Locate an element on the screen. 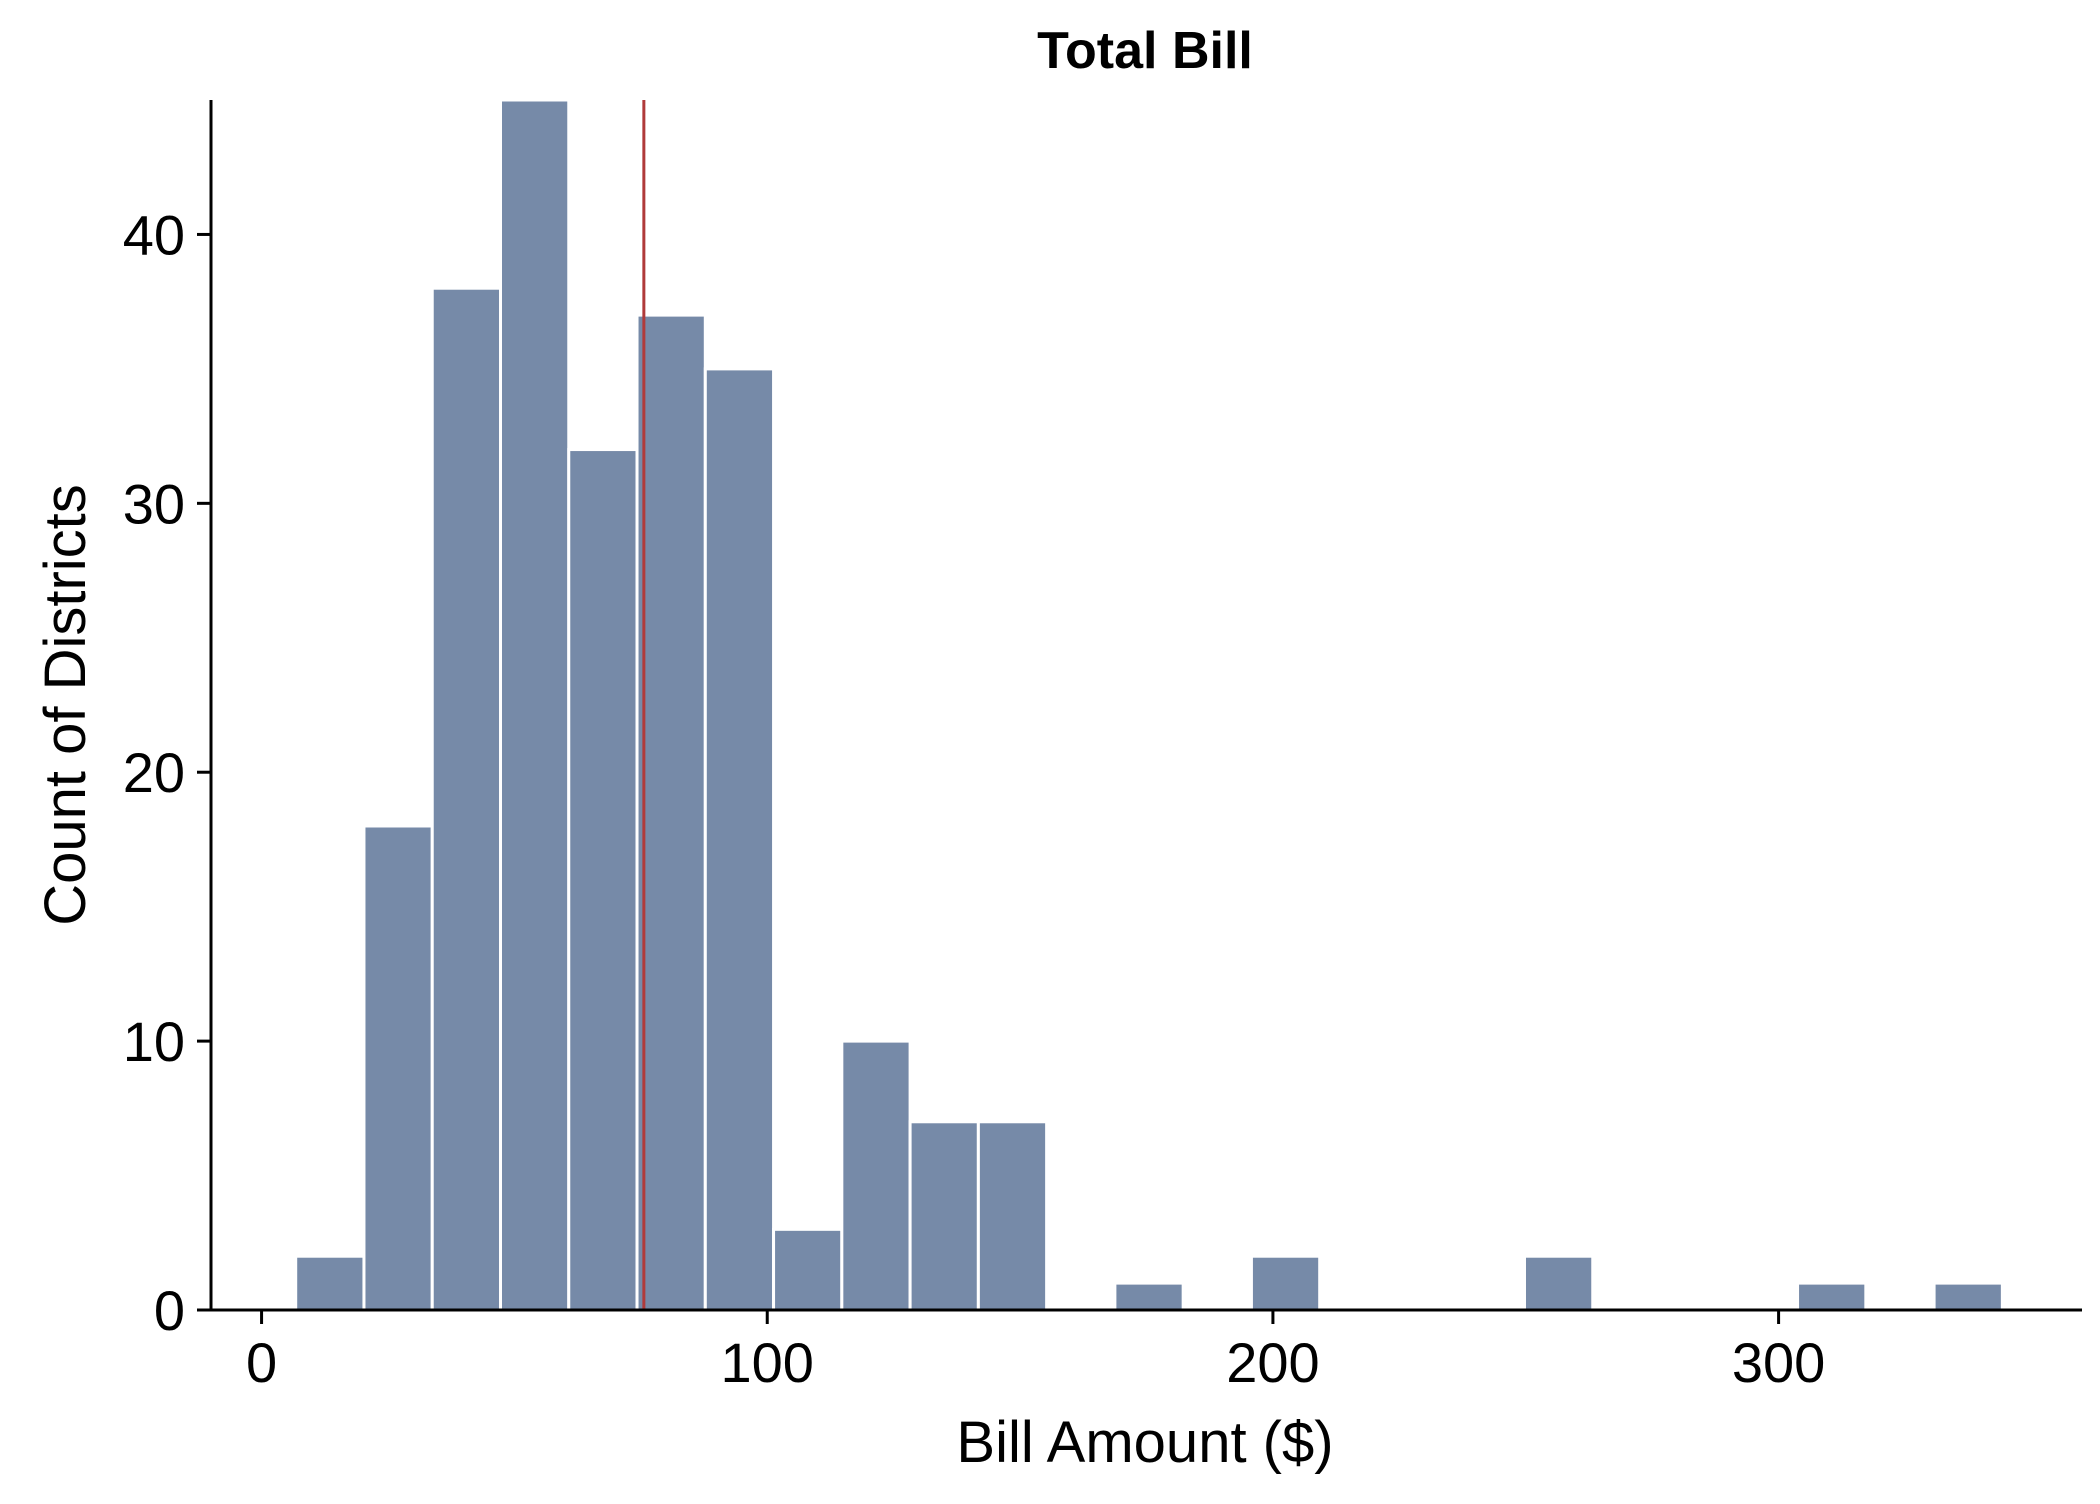 This screenshot has width=2100, height=1504. y-axis-title: Count of Districts is located at coordinates (65, 705).